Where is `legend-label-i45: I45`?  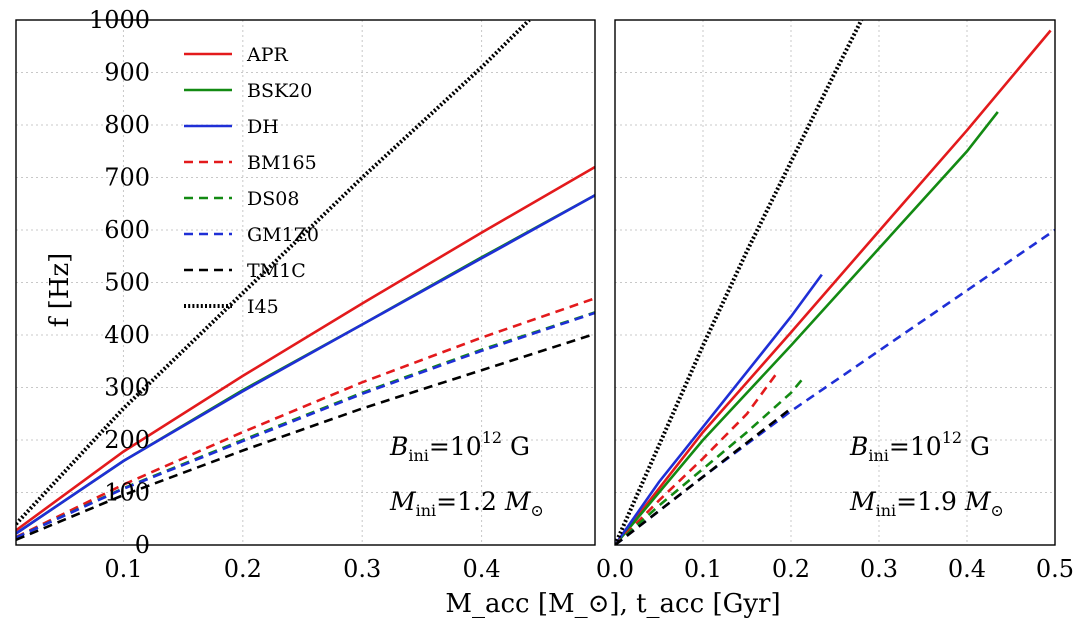 legend-label-i45: I45 is located at coordinates (263, 307).